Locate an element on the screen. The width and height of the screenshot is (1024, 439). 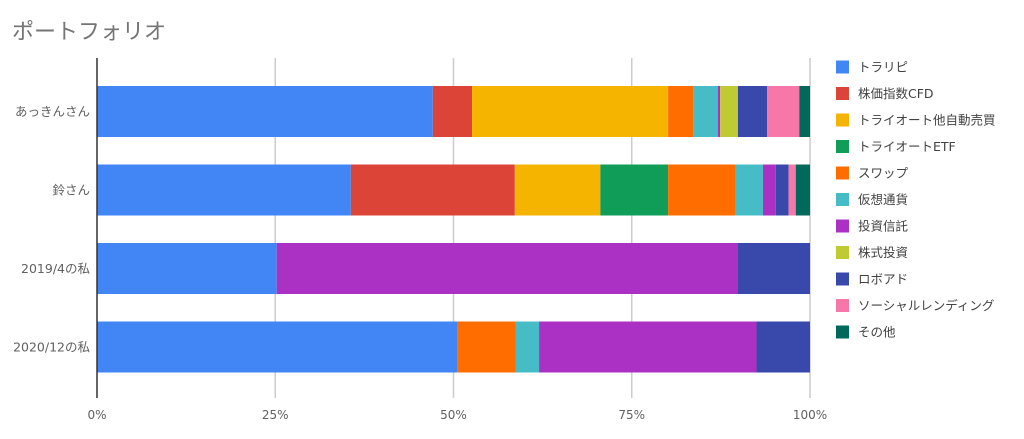
x-tick-label: 50% is located at coordinates (453, 415).